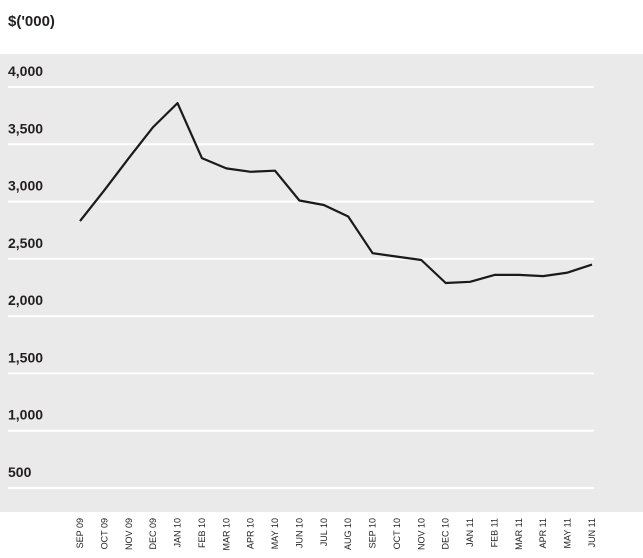 Image resolution: width=643 pixels, height=558 pixels. I want to click on x-tick-label: JAN 10, so click(178, 533).